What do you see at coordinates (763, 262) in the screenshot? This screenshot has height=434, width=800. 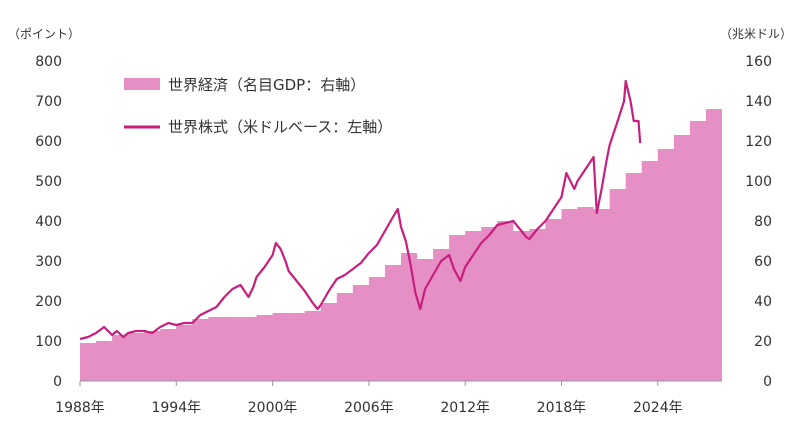 I see `right-tick-label: 60` at bounding box center [763, 262].